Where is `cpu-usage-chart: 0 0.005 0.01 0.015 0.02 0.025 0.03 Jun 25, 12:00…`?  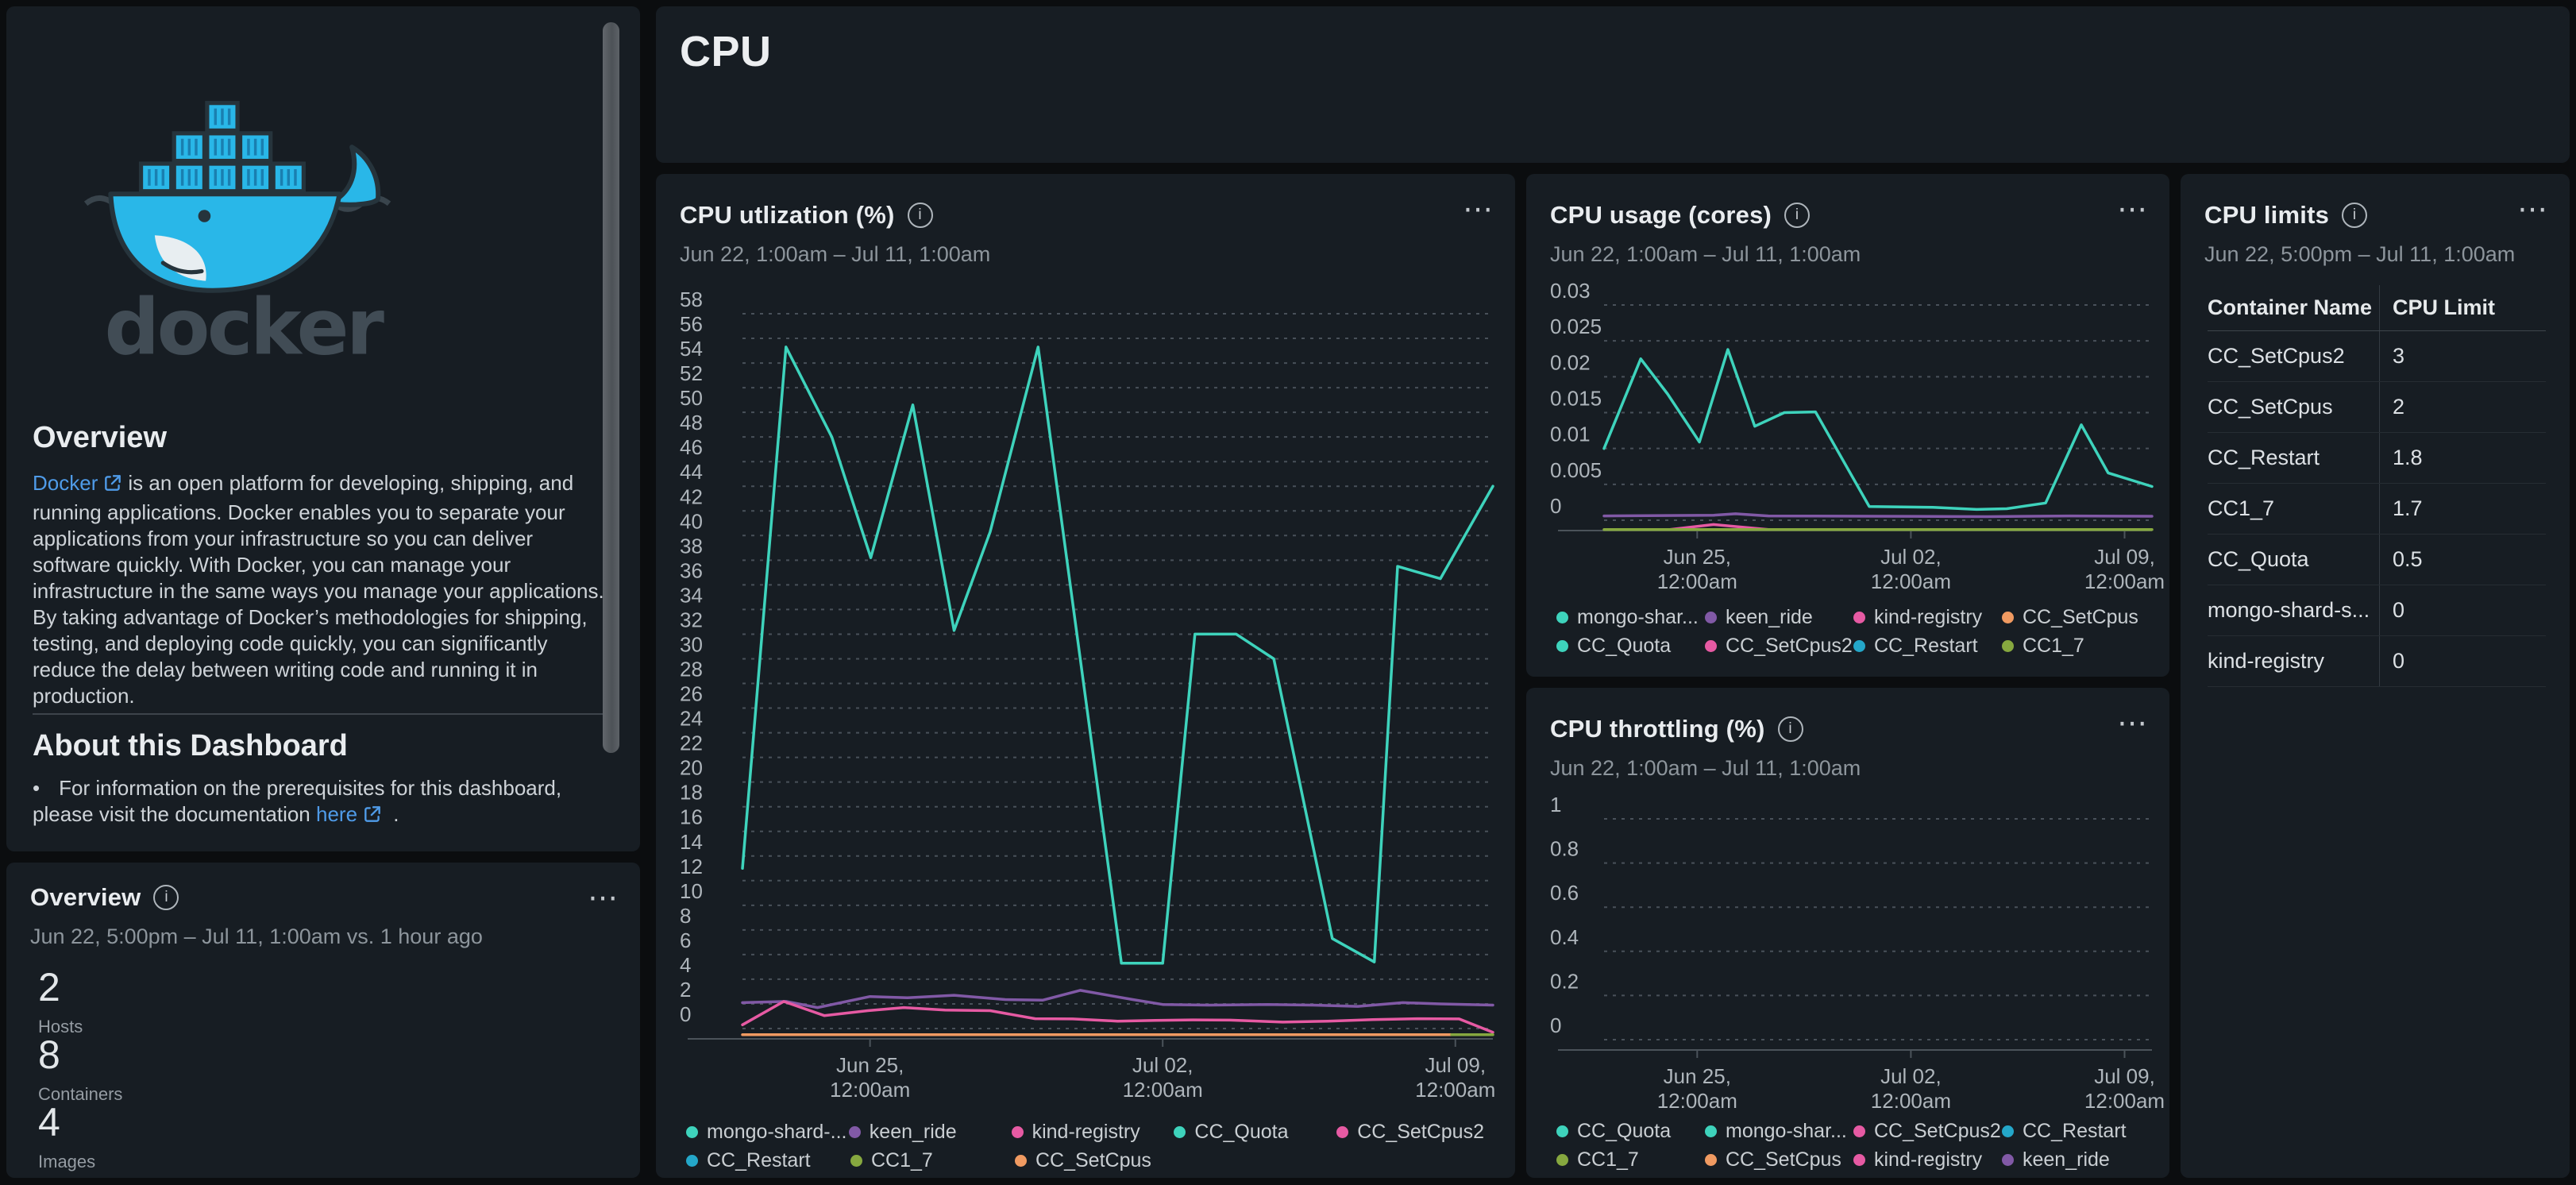 cpu-usage-chart: 0 0.005 0.01 0.015 0.02 0.025 0.03 Jun 25, 12:00… is located at coordinates (1848, 425).